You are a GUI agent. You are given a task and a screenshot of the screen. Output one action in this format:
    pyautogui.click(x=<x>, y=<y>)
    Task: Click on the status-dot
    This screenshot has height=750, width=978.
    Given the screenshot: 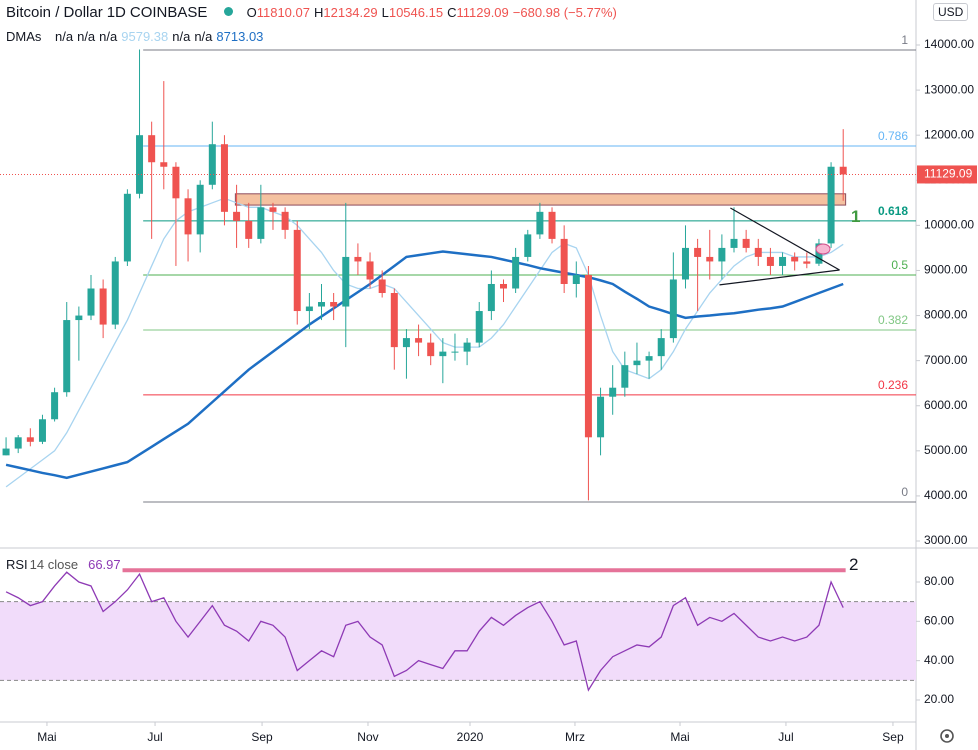 What is the action you would take?
    pyautogui.click(x=228, y=11)
    